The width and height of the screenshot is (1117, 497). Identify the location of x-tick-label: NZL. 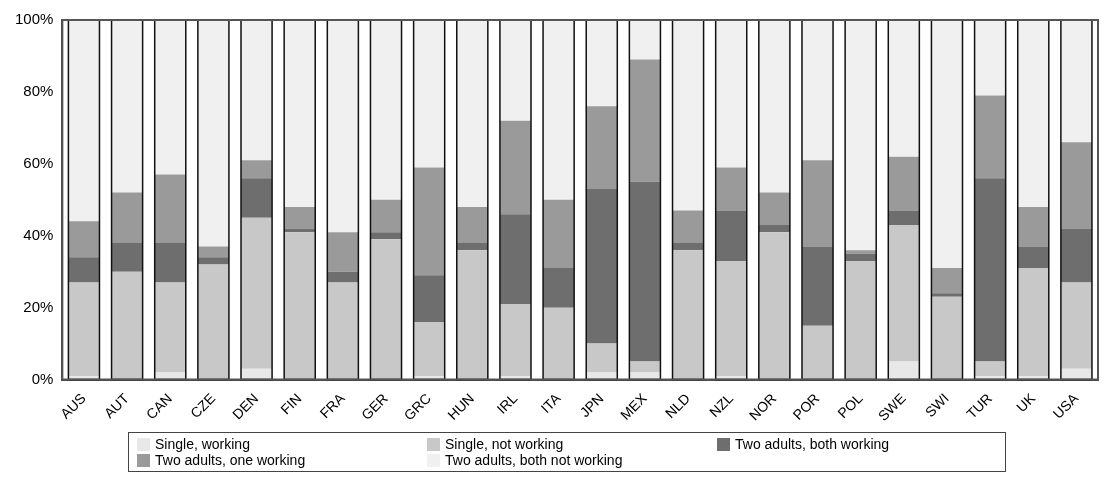
(721, 405).